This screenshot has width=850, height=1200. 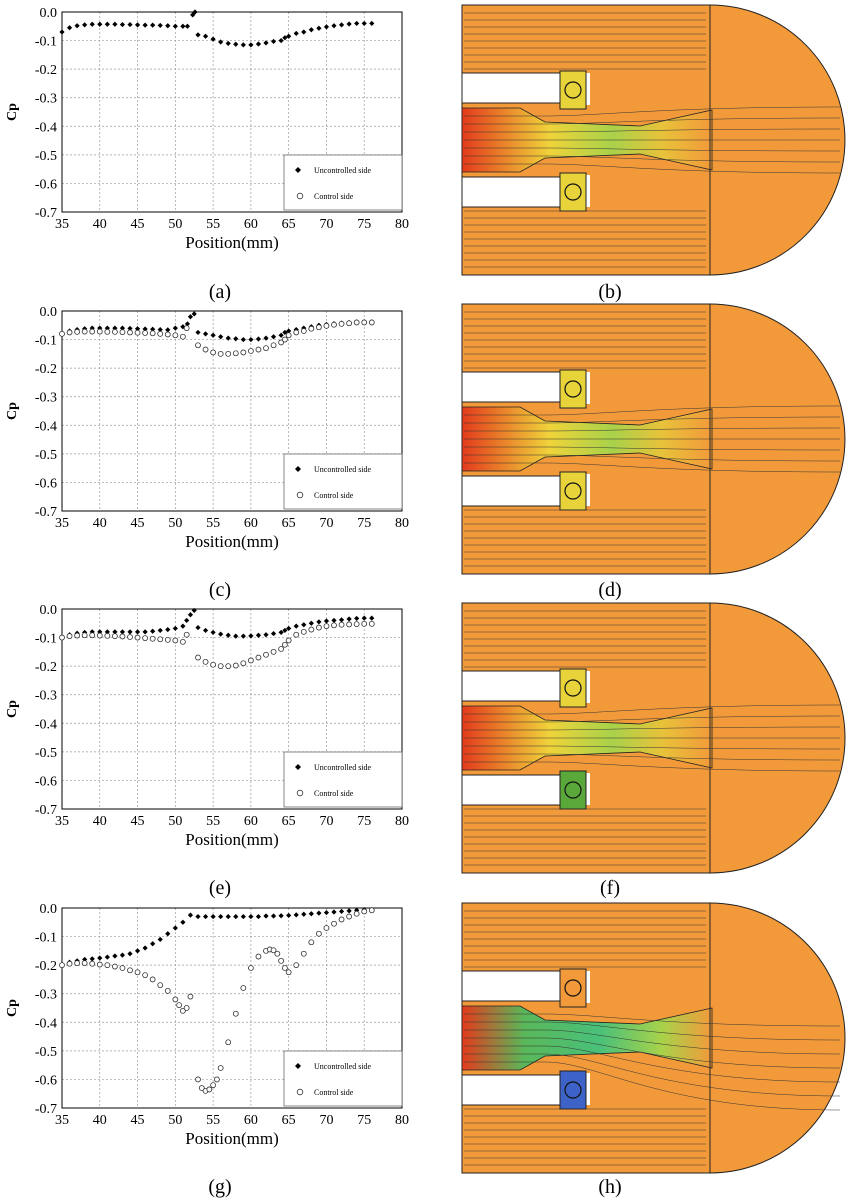 What do you see at coordinates (609, 590) in the screenshot?
I see `panel-label-d: (d)` at bounding box center [609, 590].